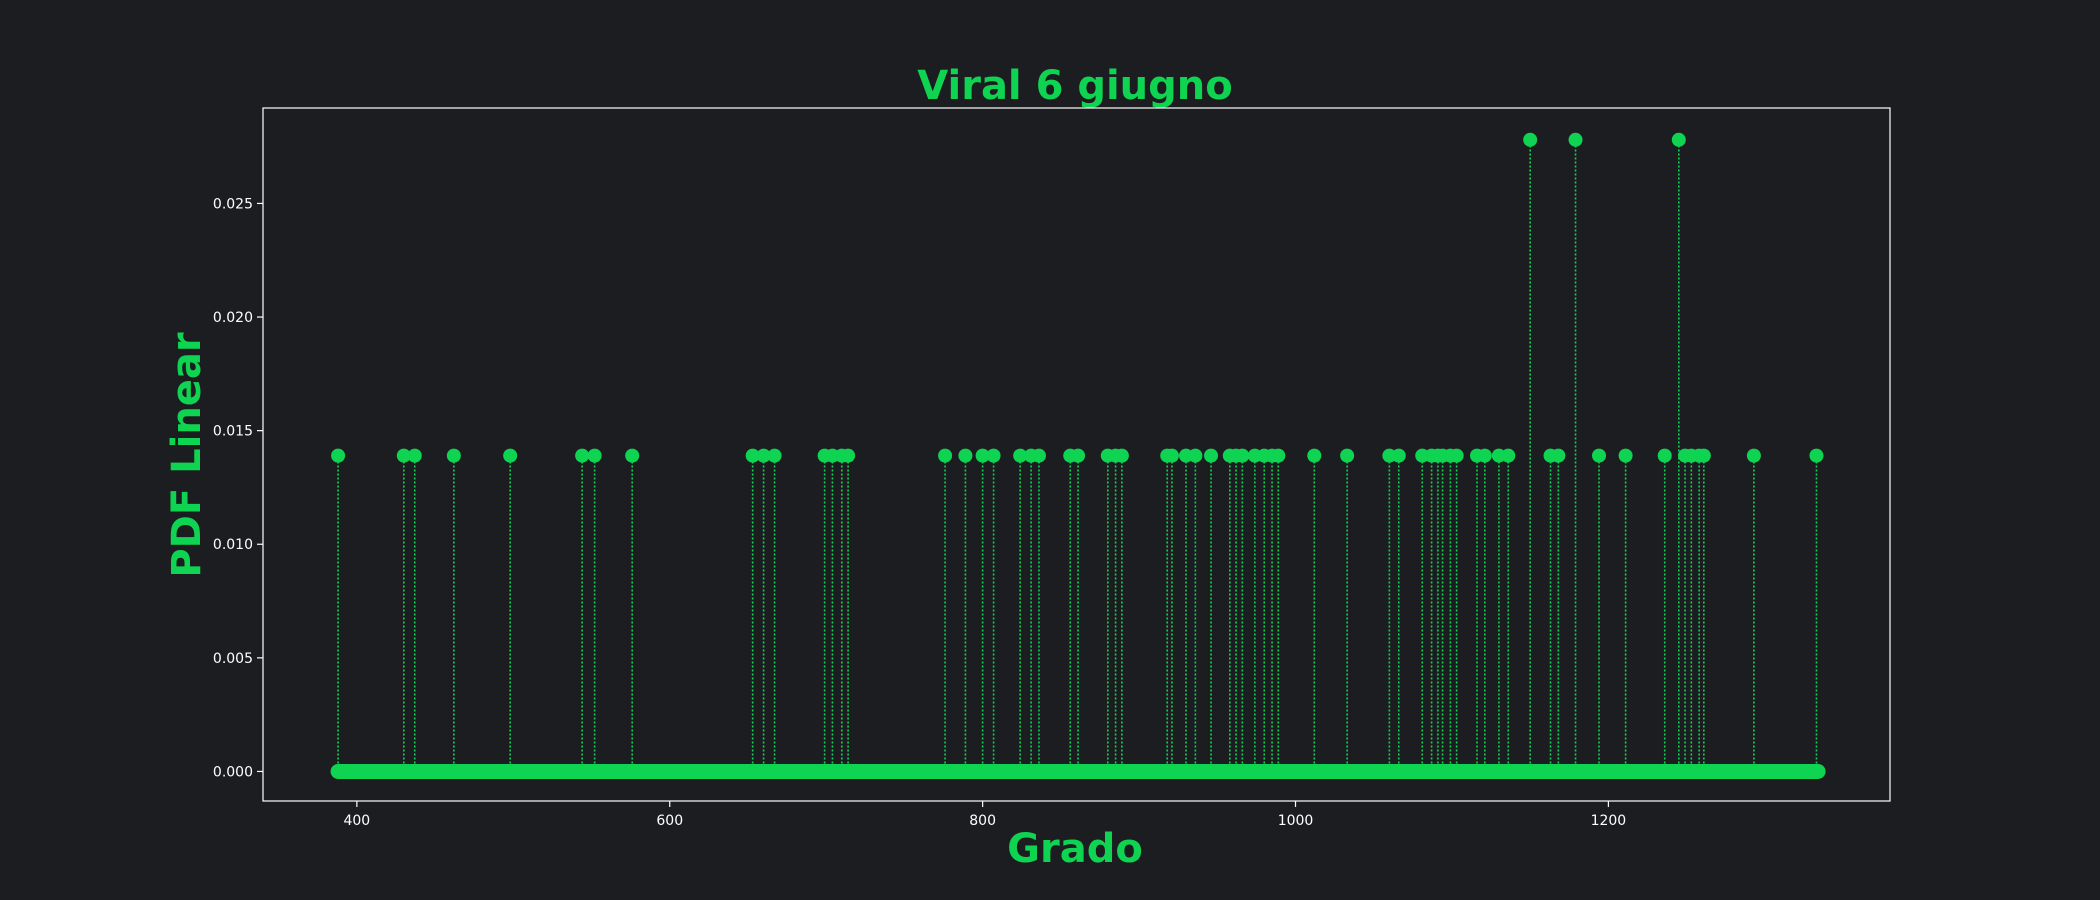  I want to click on x-tick-label: 1000, so click(1296, 821).